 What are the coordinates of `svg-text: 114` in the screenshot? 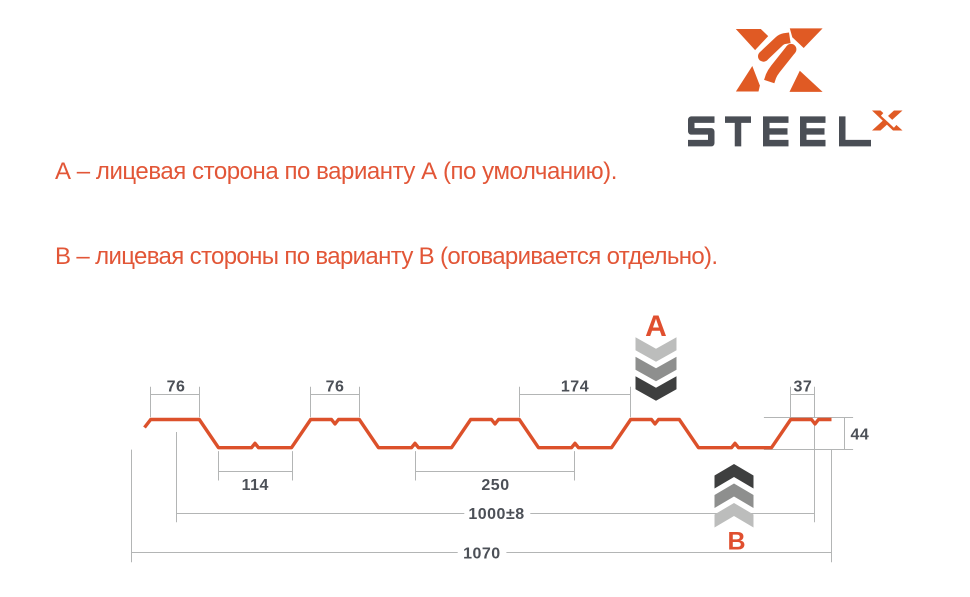 It's located at (255, 485).